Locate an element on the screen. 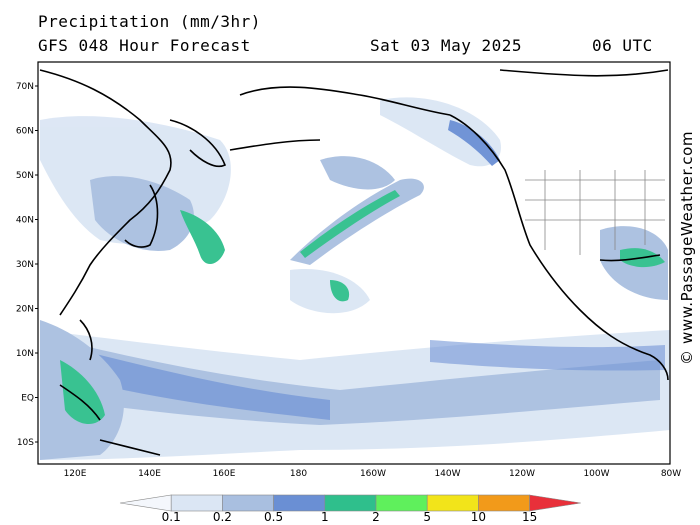  colorbar-label: 15 is located at coordinates (529, 517).